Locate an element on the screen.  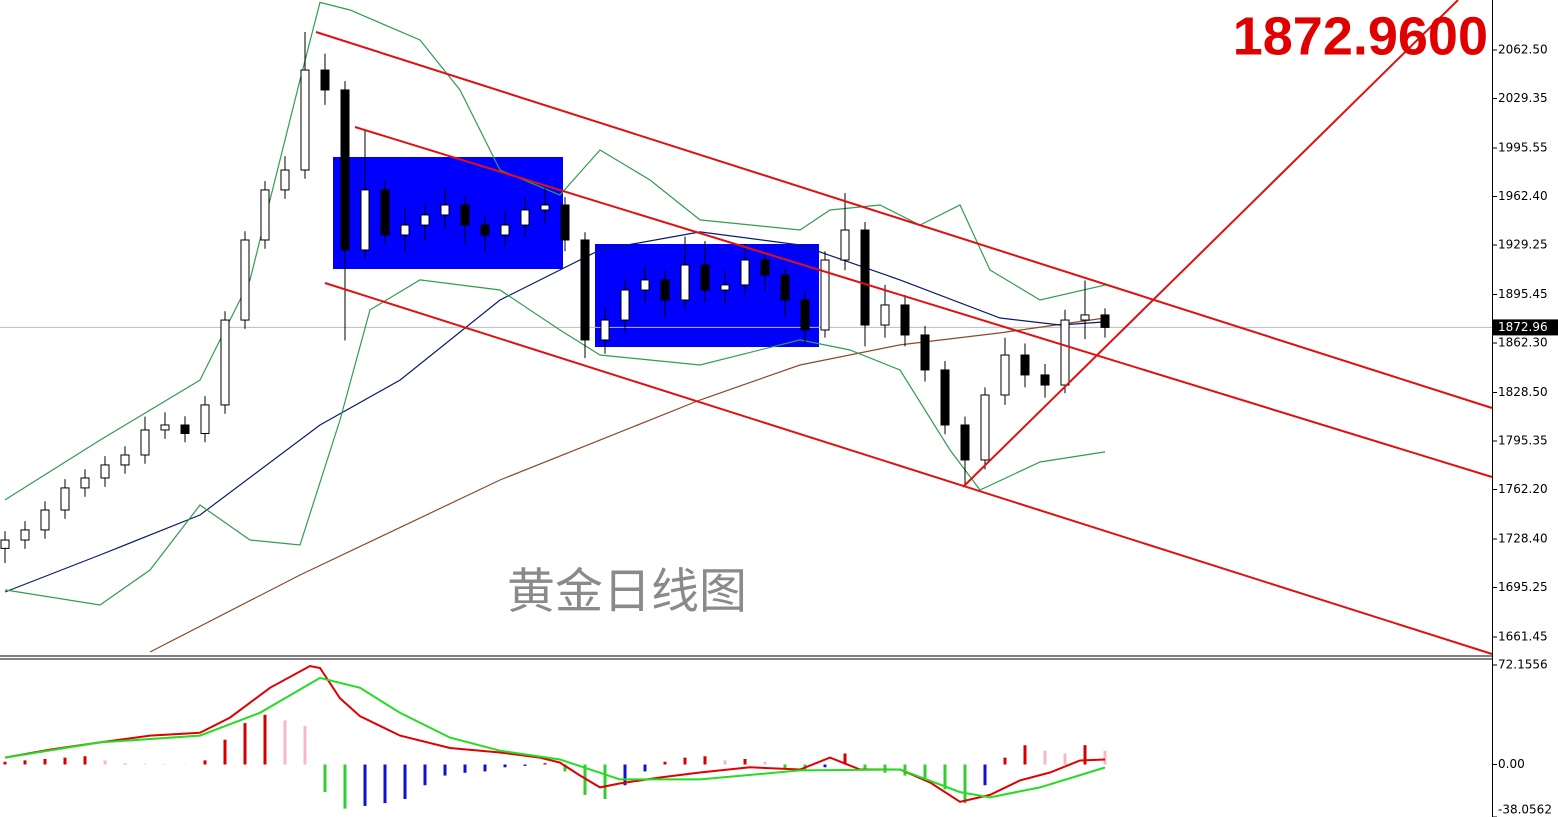
y-tick-label: 1762.20 is located at coordinates (1523, 489).